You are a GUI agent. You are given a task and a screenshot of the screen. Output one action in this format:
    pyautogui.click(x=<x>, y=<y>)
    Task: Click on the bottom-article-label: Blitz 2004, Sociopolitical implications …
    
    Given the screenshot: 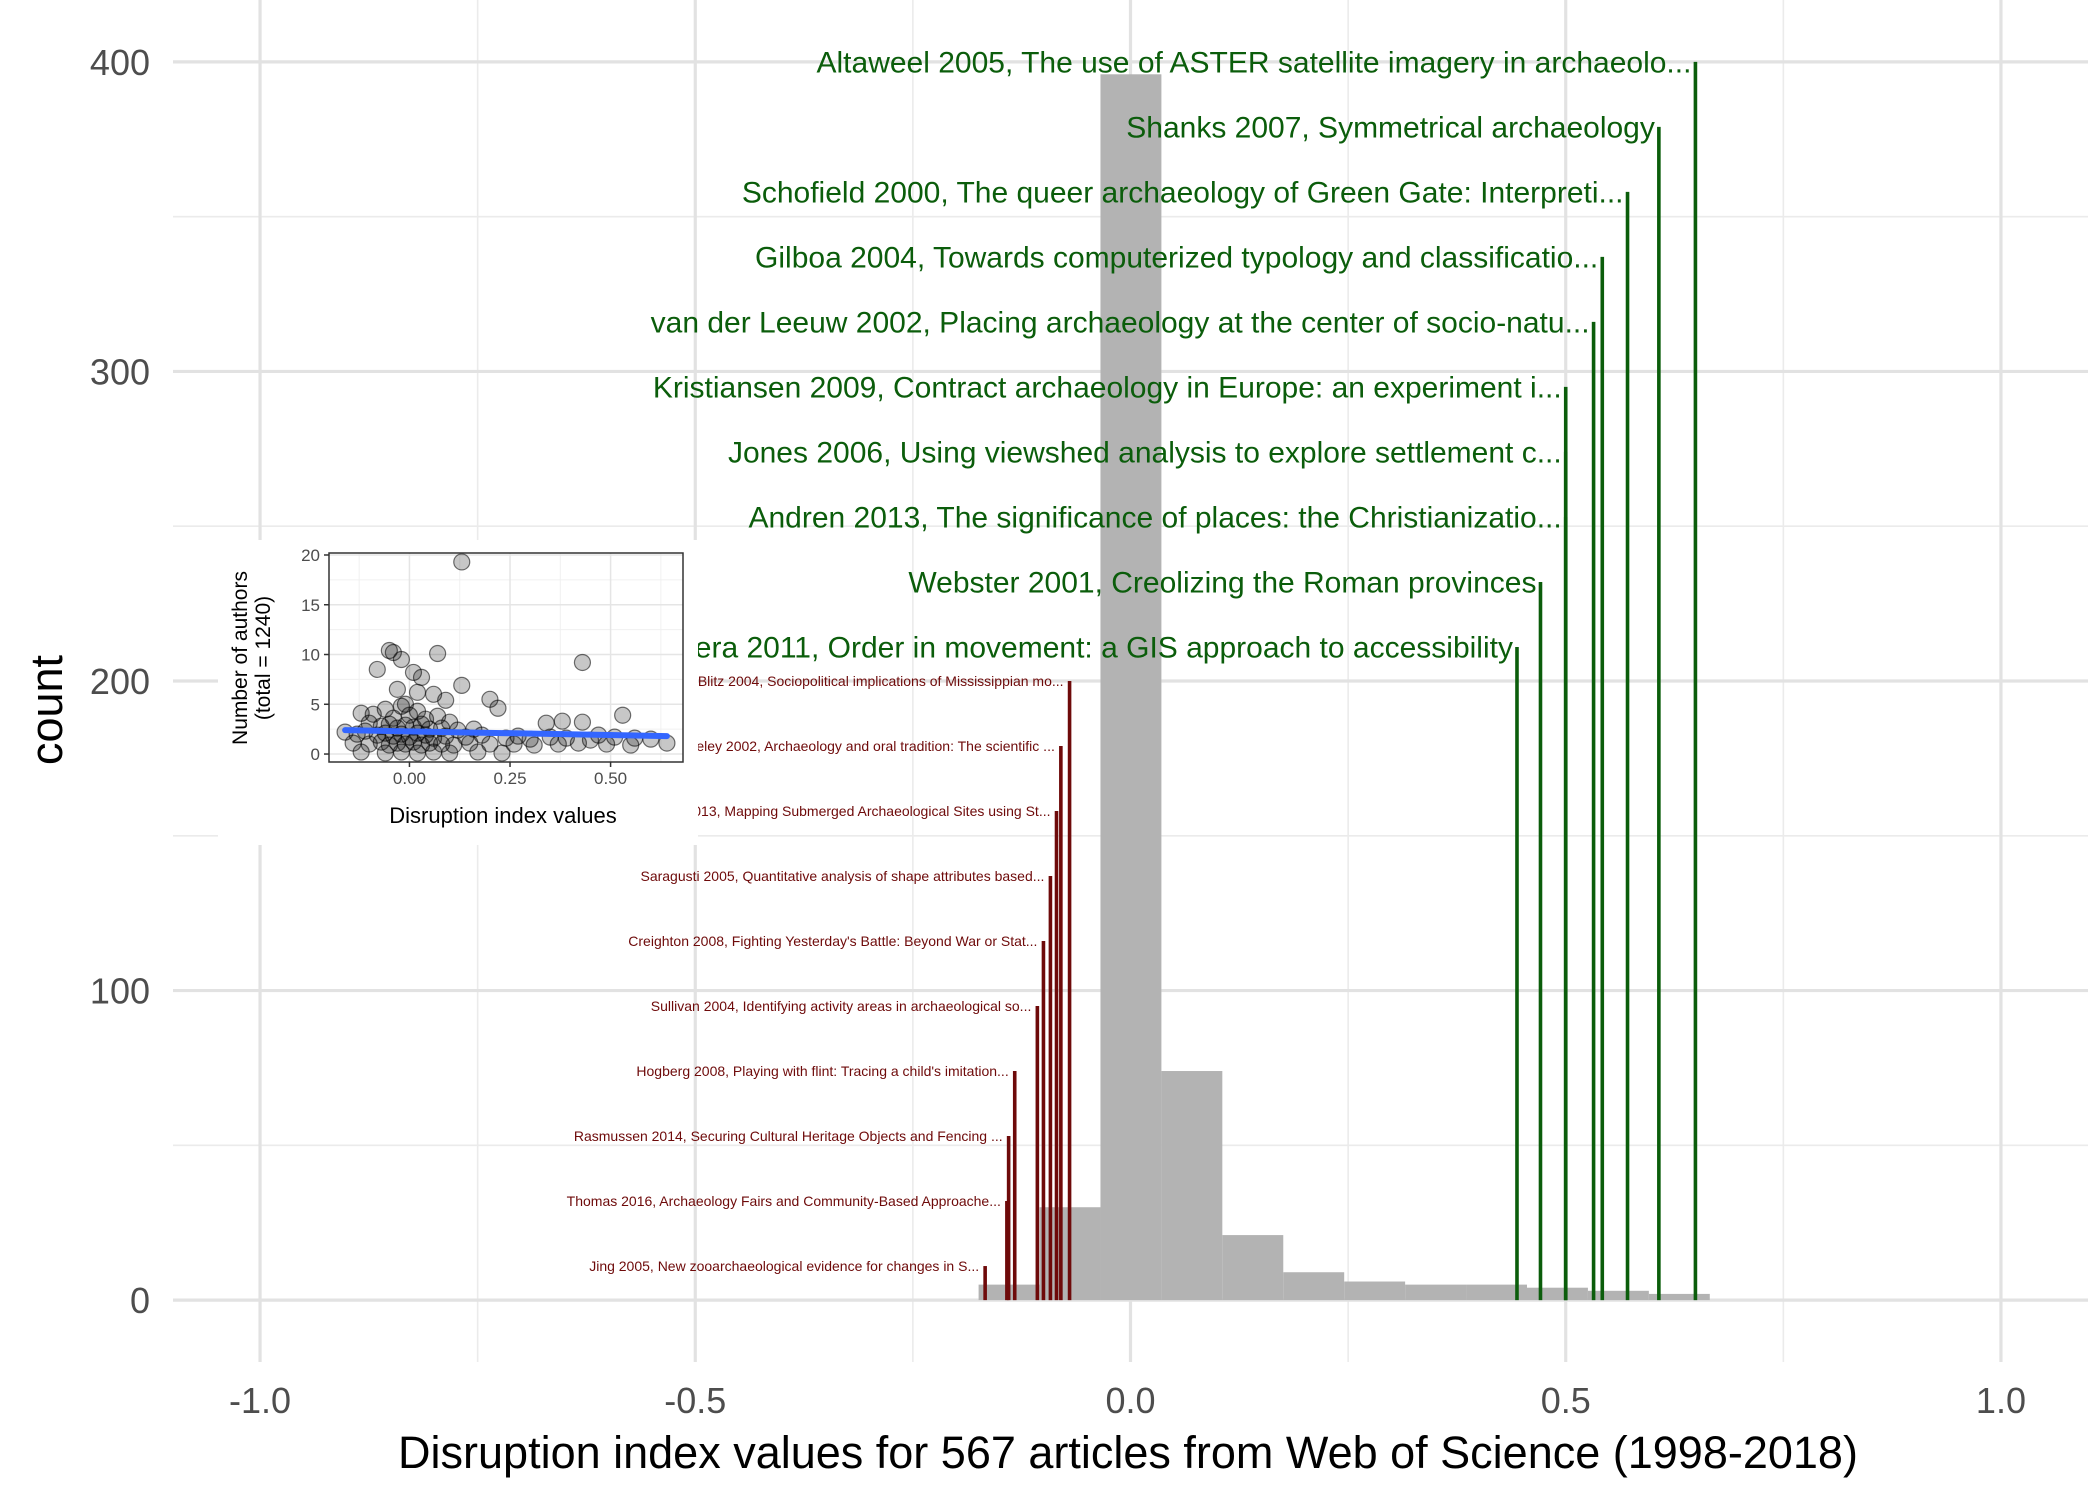 What is the action you would take?
    pyautogui.click(x=881, y=681)
    